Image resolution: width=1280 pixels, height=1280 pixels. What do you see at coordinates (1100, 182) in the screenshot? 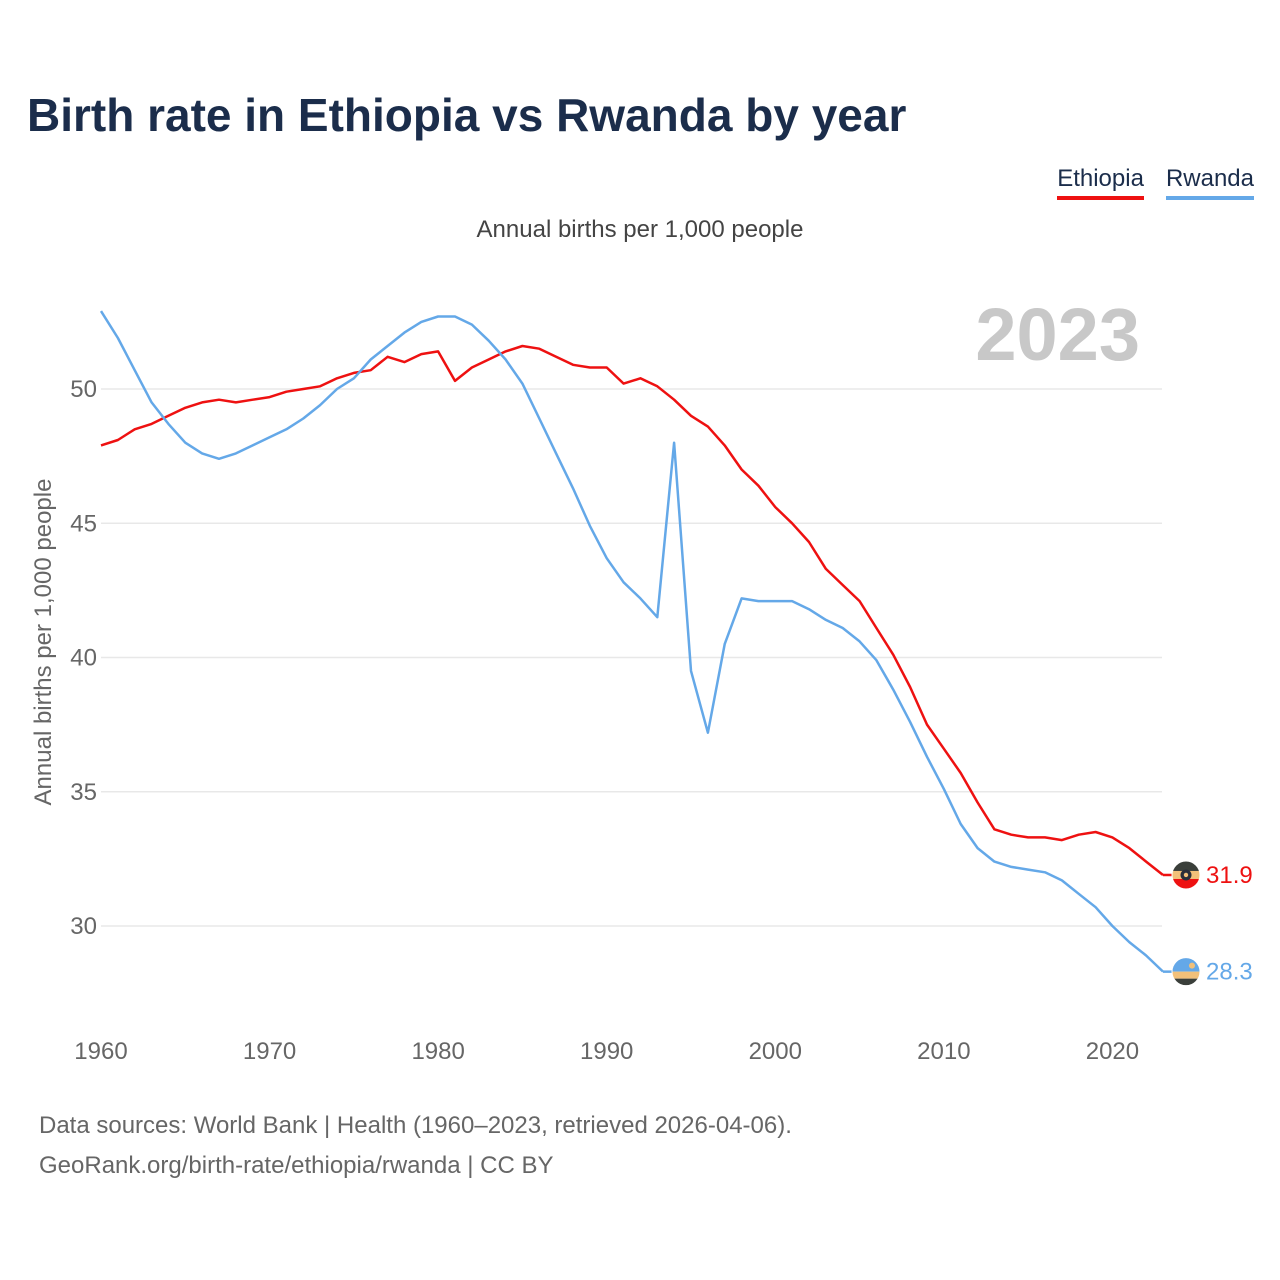
I see `legend-item-ethiopia: Ethiopia` at bounding box center [1100, 182].